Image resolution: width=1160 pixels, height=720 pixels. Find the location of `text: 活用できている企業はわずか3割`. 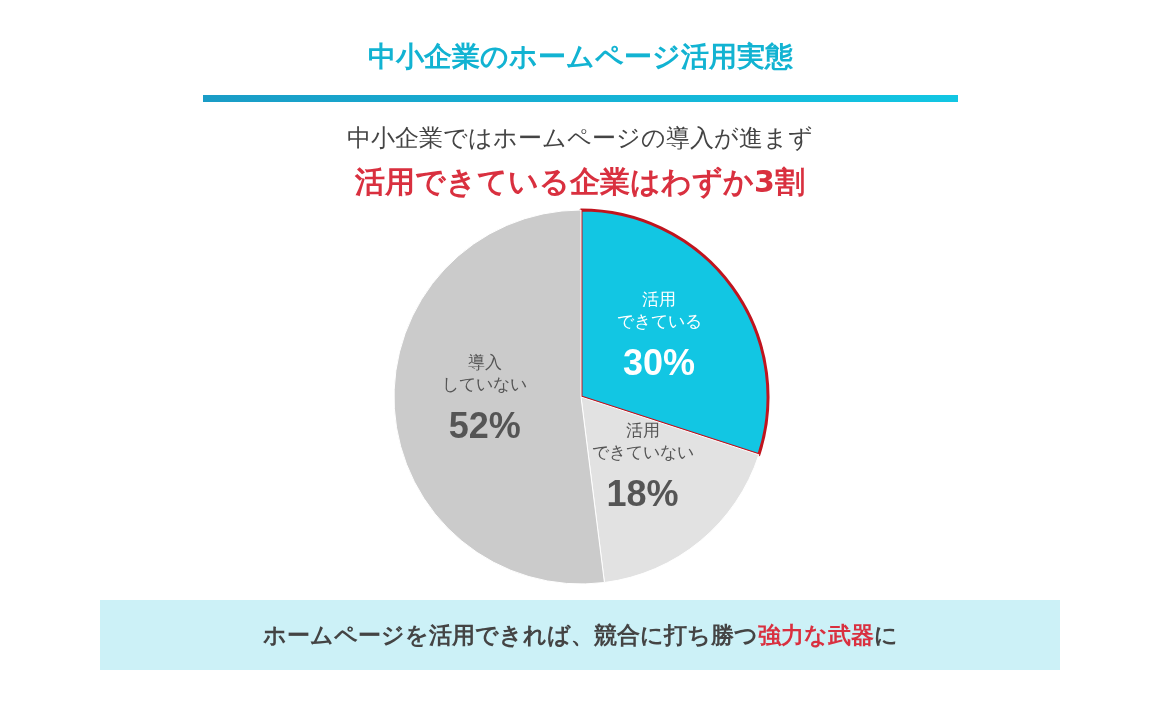

text: 活用できている企業はわずか3割 is located at coordinates (580, 182).